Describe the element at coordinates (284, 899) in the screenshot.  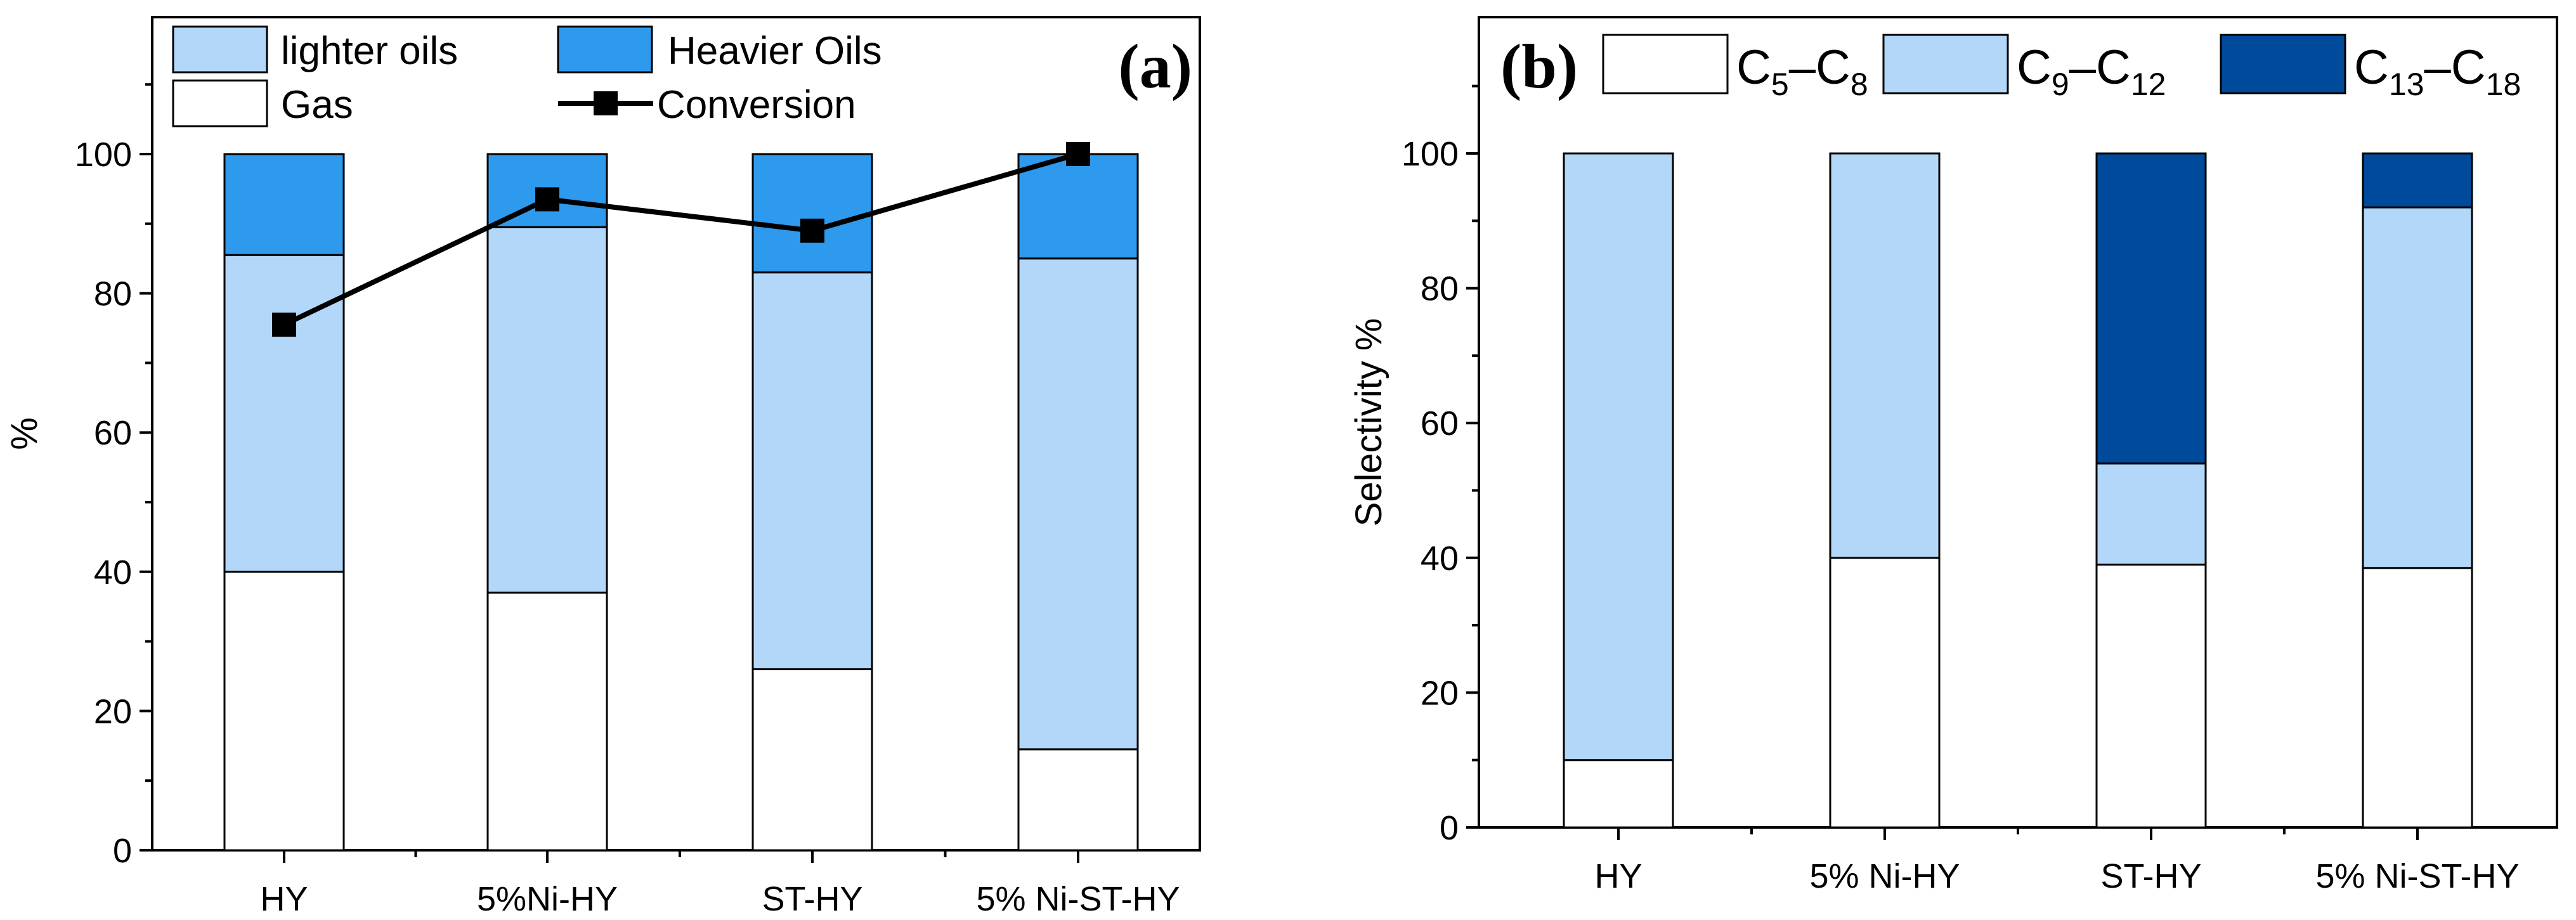
I see `chart-a-x-tick-label: HY` at that location.